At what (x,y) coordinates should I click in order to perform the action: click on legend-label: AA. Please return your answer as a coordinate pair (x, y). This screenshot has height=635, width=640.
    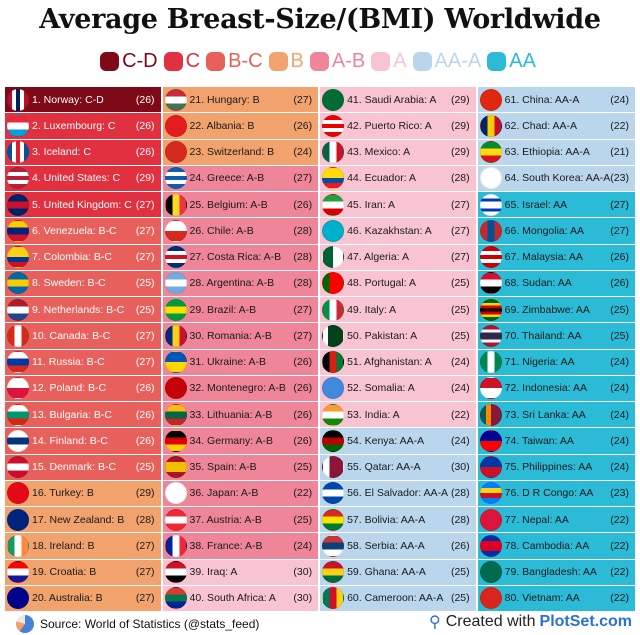
    Looking at the image, I should click on (522, 61).